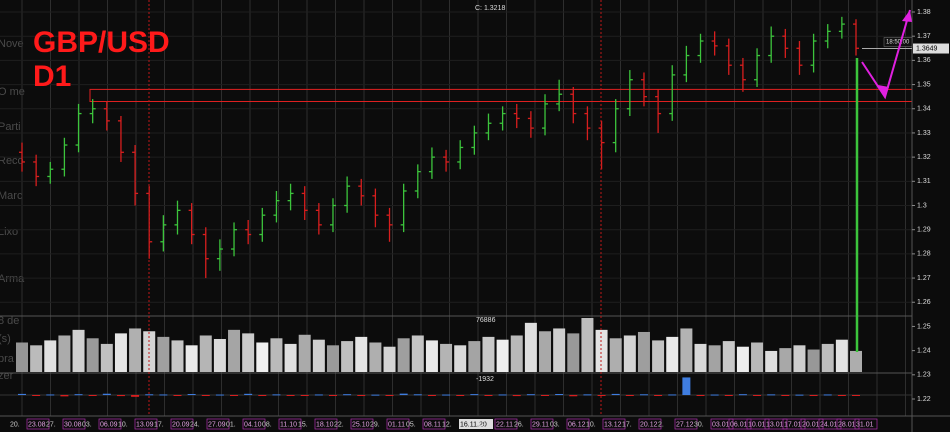  I want to click on x-tick-label: 17., so click(627, 424).